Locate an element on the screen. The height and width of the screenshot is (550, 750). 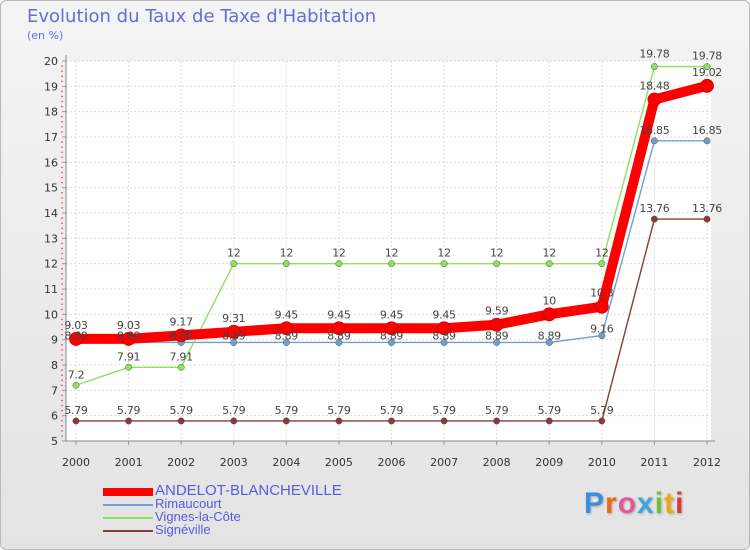
data-label: 9.17 is located at coordinates (182, 321).